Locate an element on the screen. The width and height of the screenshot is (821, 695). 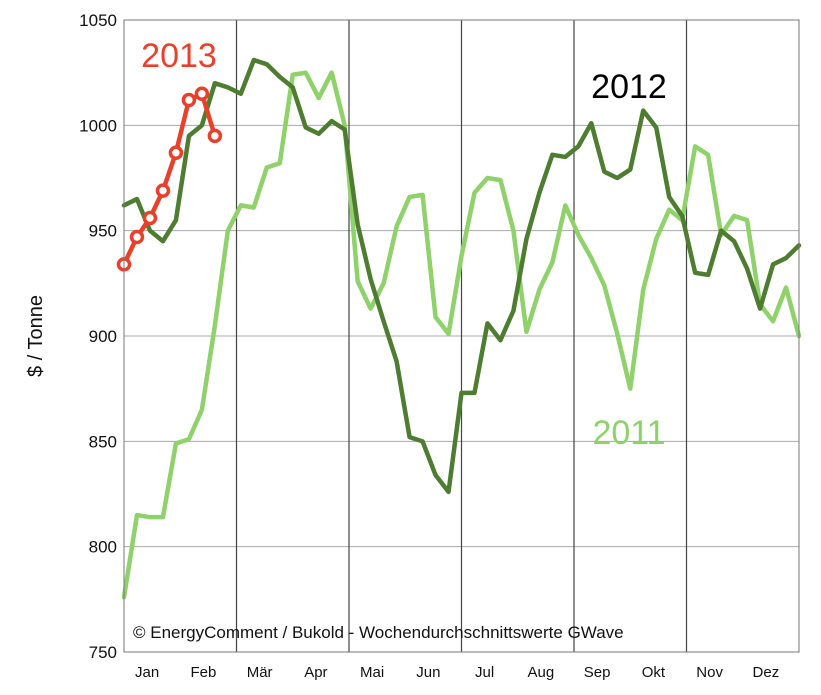
y-tick-label: 1000 is located at coordinates (98, 125).